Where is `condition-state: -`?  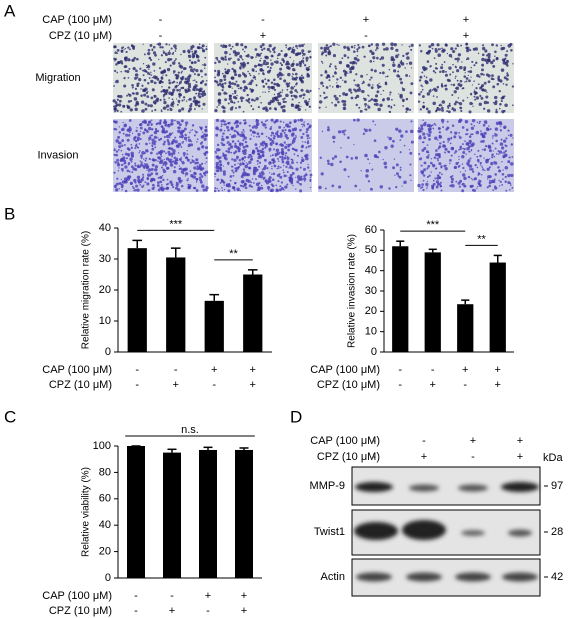 condition-state: - is located at coordinates (137, 385).